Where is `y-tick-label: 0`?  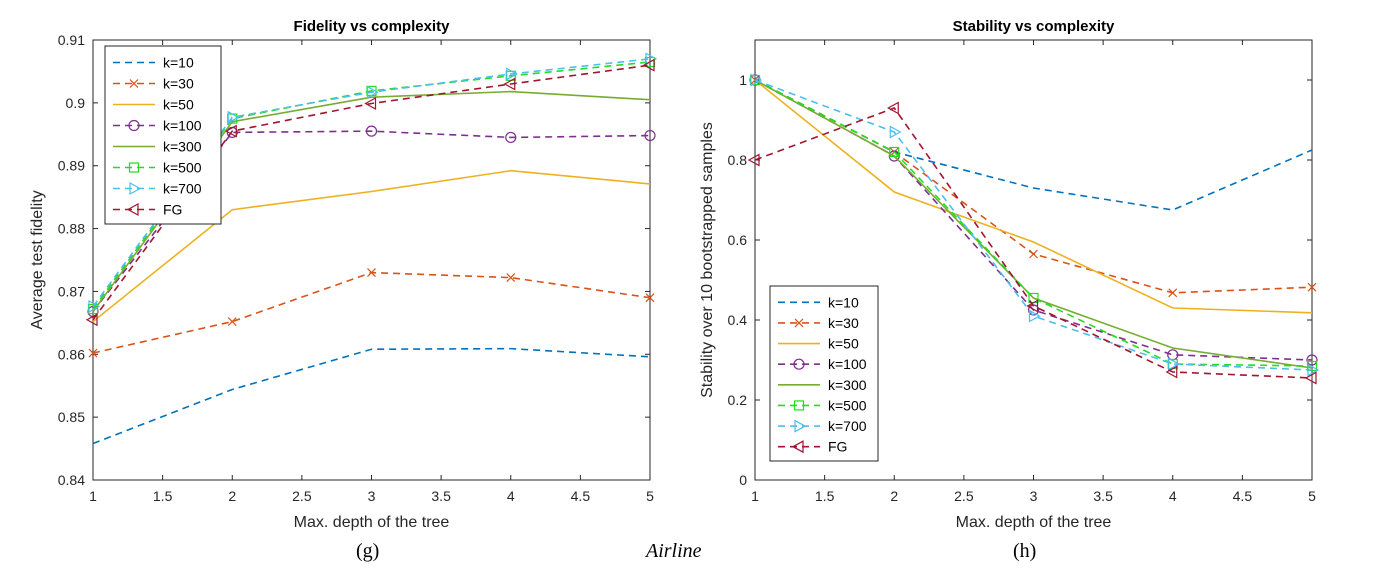
y-tick-label: 0 is located at coordinates (743, 480).